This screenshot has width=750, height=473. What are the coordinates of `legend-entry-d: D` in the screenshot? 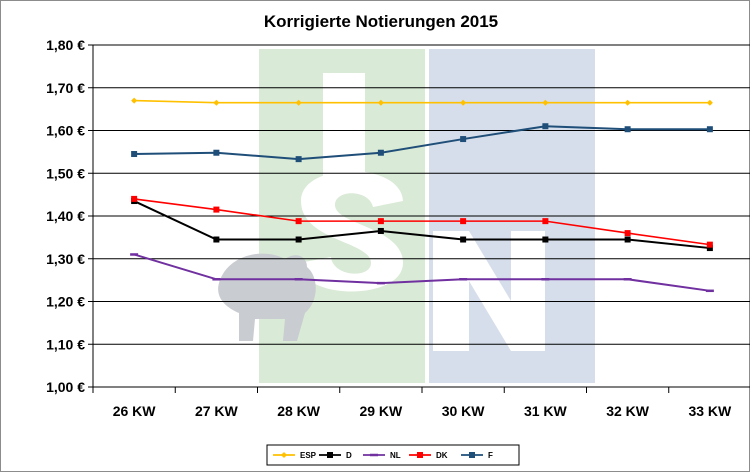 It's located at (335, 455).